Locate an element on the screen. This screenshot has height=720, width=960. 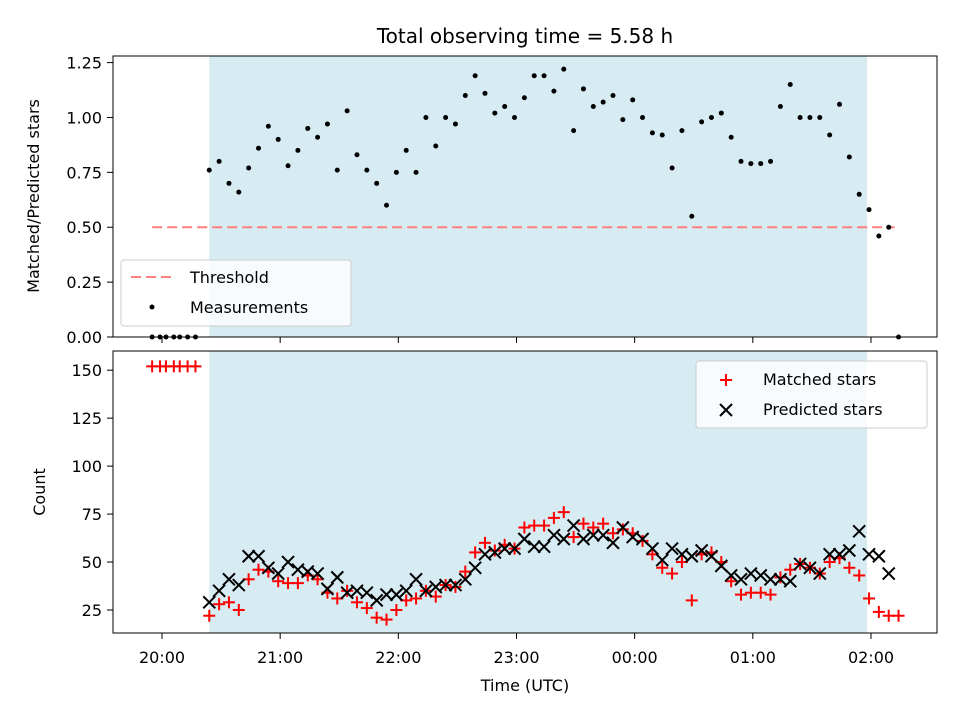
measurements-legend-swatch is located at coordinates (152, 307).